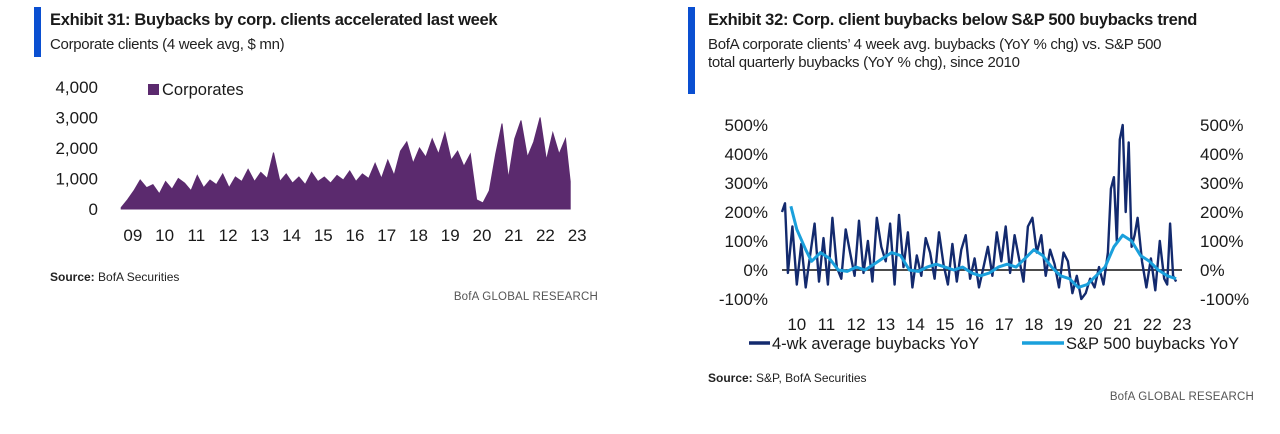  Describe the element at coordinates (76, 148) in the screenshot. I see `y-tick-label: 2,000` at that location.